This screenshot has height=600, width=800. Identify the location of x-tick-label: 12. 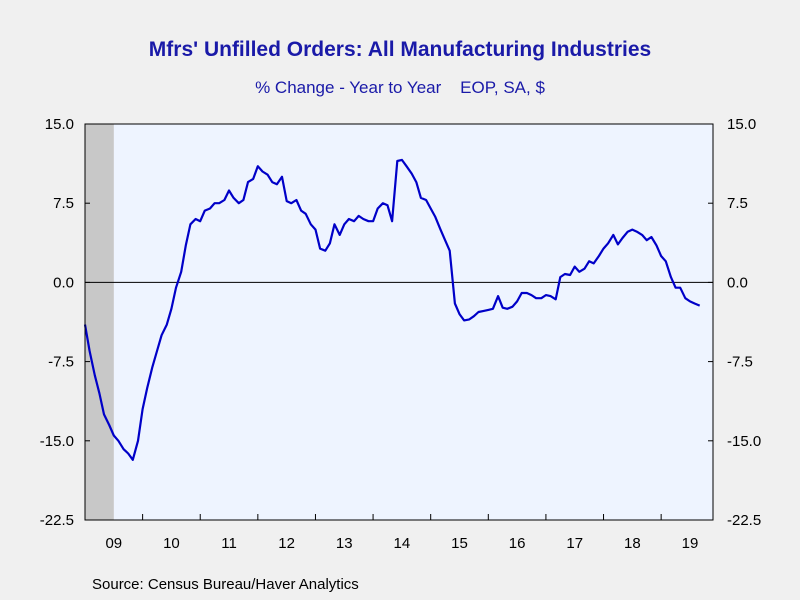
(286, 543).